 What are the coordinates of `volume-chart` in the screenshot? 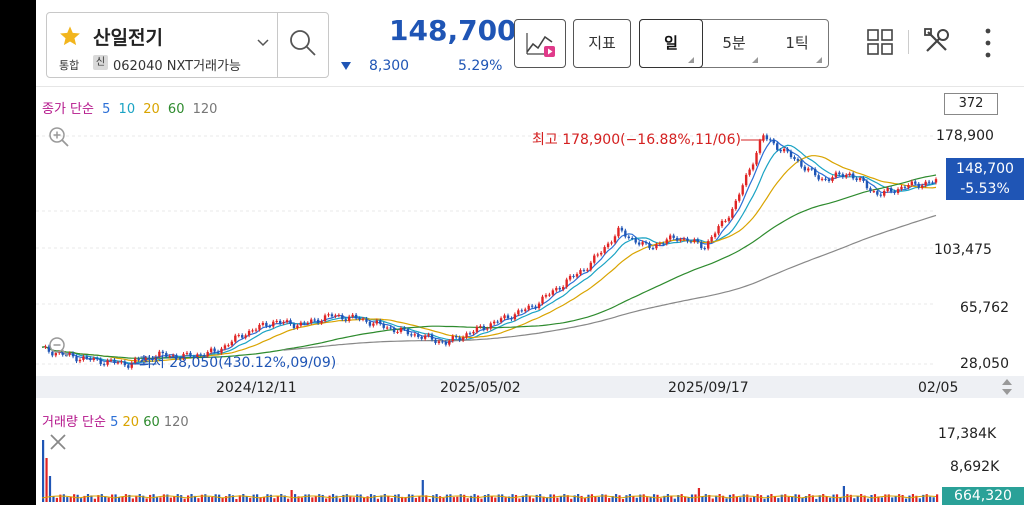 It's located at (530, 467).